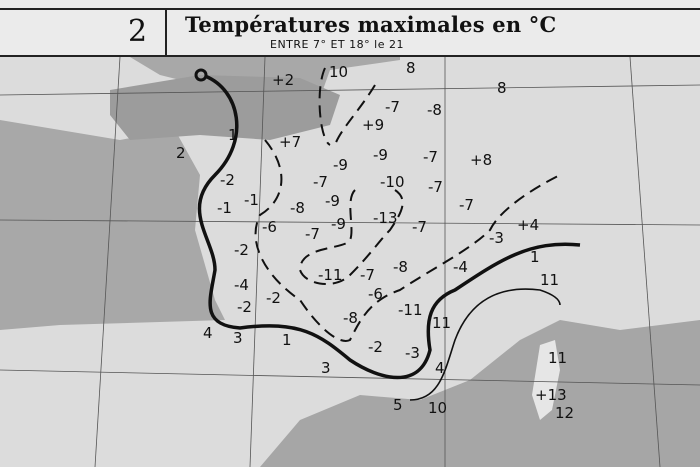 Image resolution: width=700 pixels, height=467 pixels. Describe the element at coordinates (181, 153) in the screenshot. I see `temperature-label: 2` at that location.